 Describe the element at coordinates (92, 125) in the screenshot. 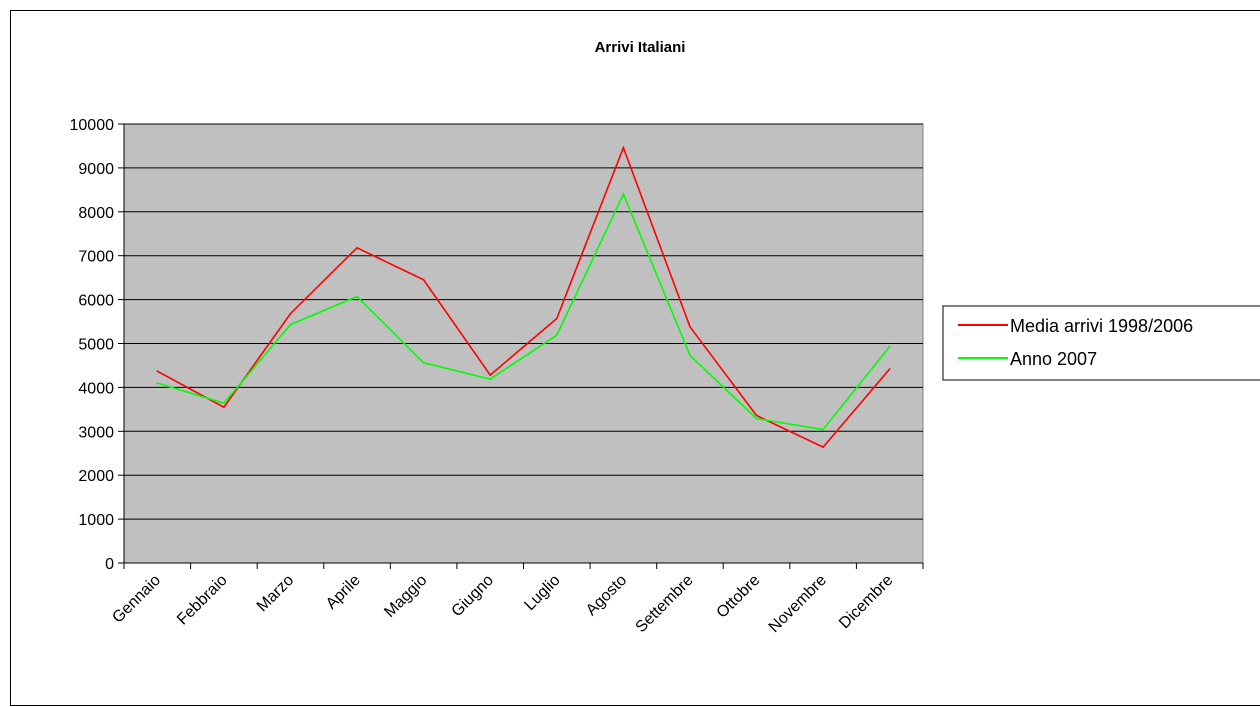

I see `y-tick-label: 10000` at that location.